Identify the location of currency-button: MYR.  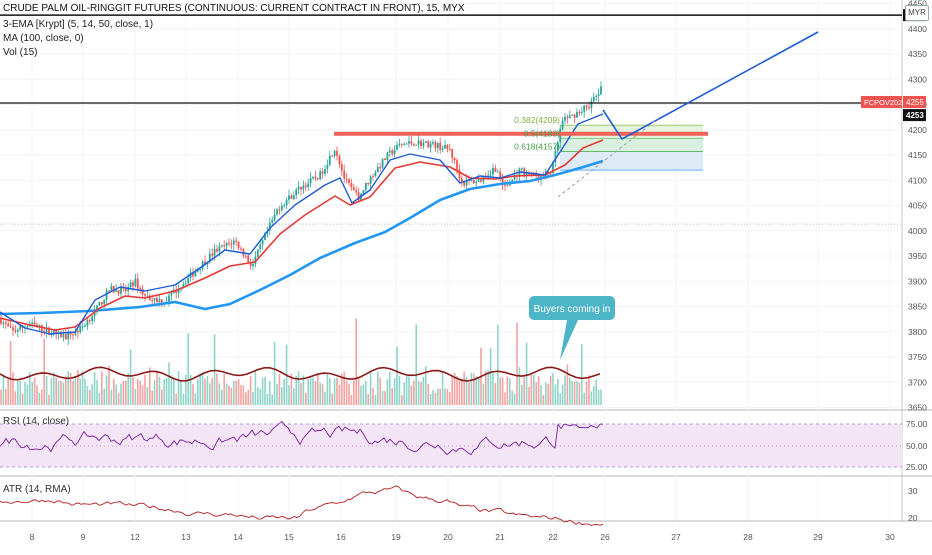
(917, 13).